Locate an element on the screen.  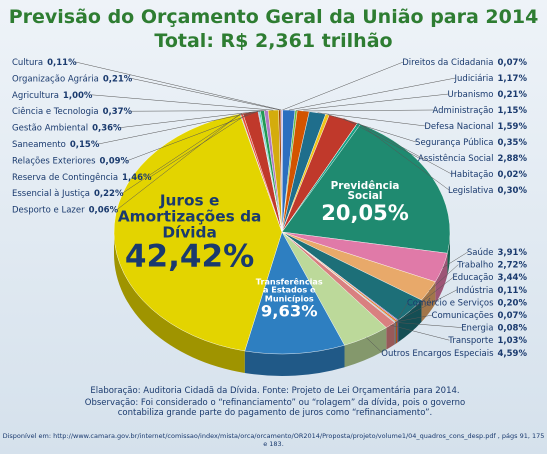
slice-label: Segurança Pública 0,35% is located at coordinates (471, 143).